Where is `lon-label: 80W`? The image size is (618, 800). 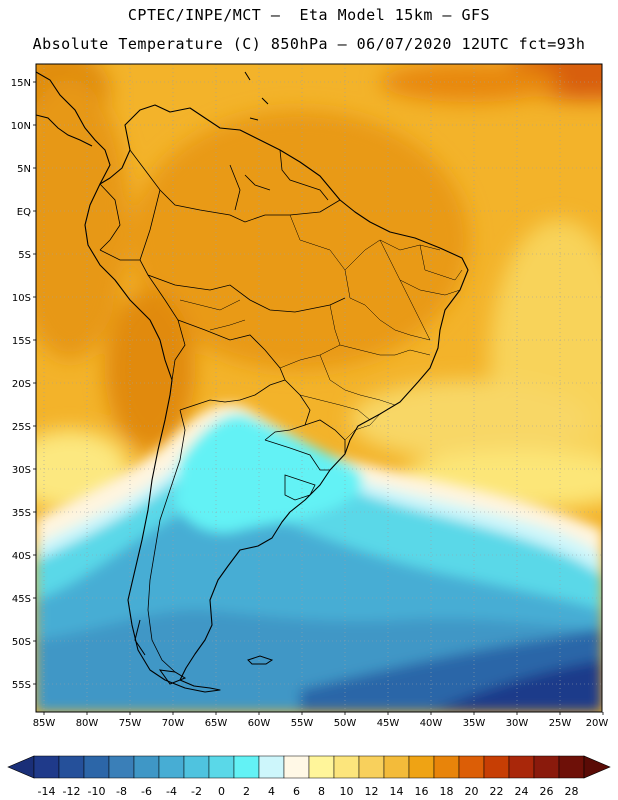
lon-label: 80W is located at coordinates (87, 723).